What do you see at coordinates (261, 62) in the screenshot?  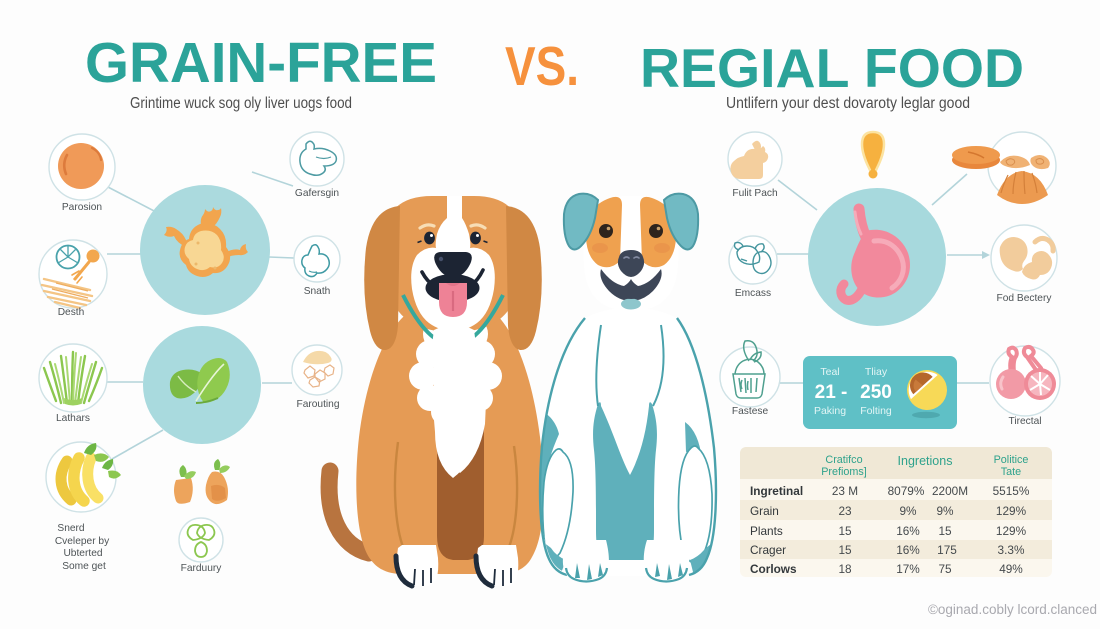 I see `svg-text: GRAIN-FREE` at bounding box center [261, 62].